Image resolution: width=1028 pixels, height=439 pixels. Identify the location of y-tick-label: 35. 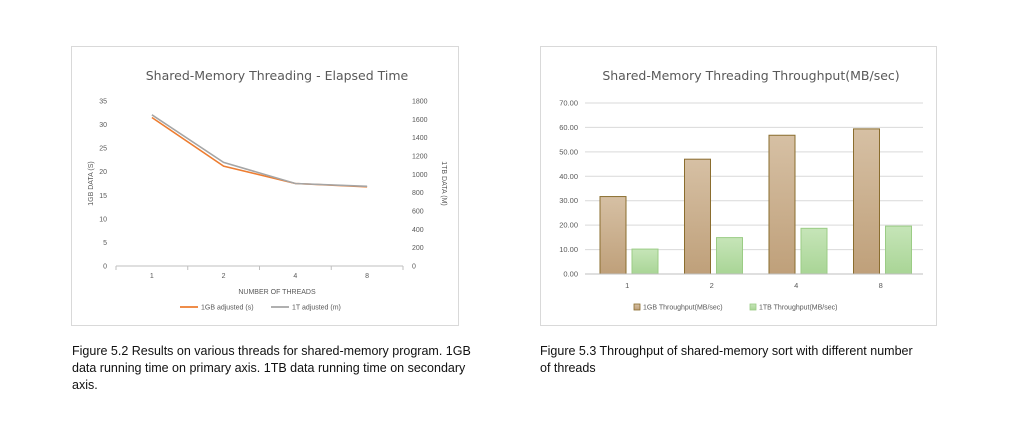
(103, 102).